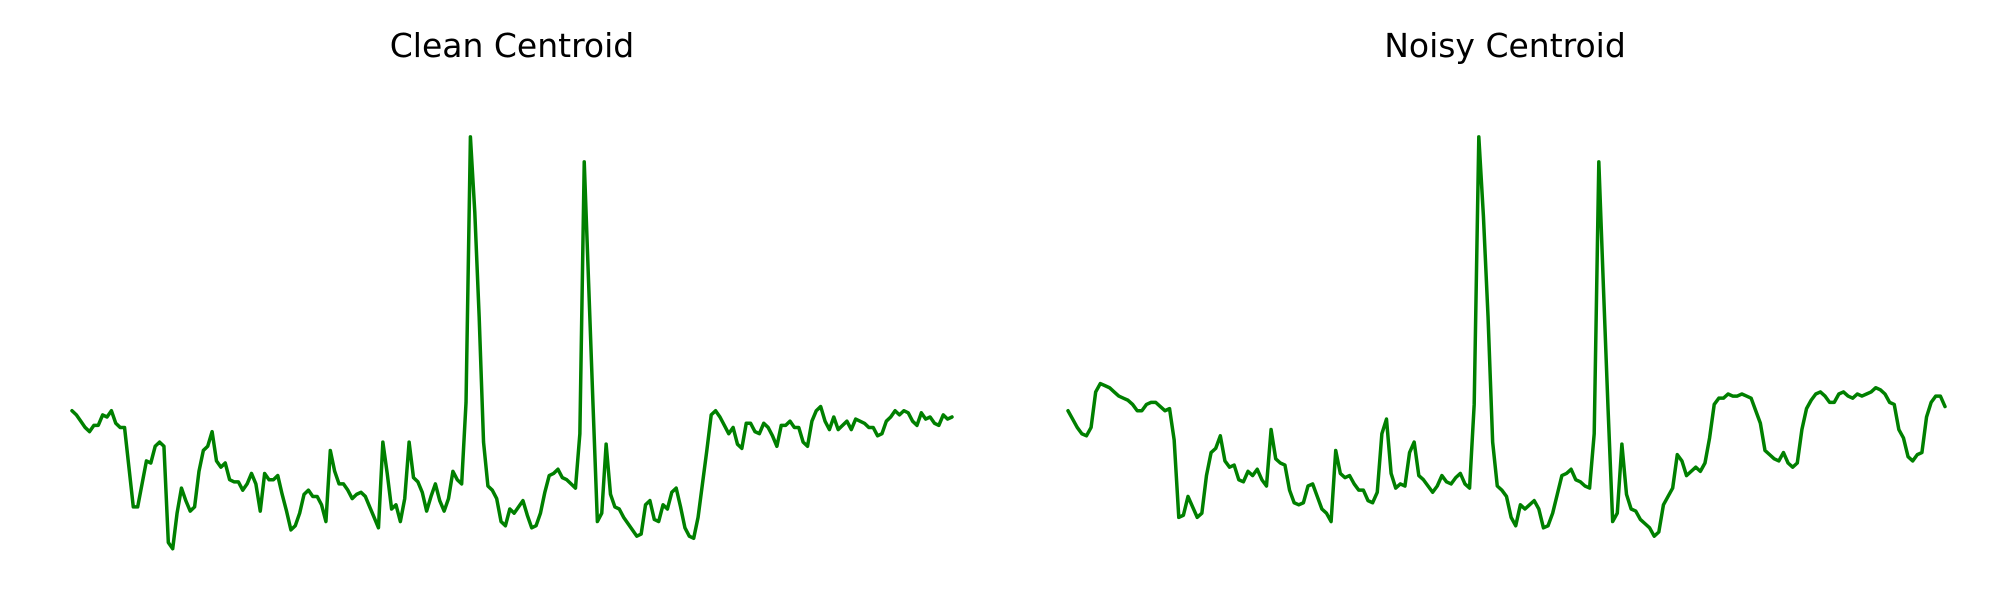 This screenshot has width=2000, height=600. I want to click on chart-title-noisy-centroid: Noisy Centroid, so click(1505, 45).